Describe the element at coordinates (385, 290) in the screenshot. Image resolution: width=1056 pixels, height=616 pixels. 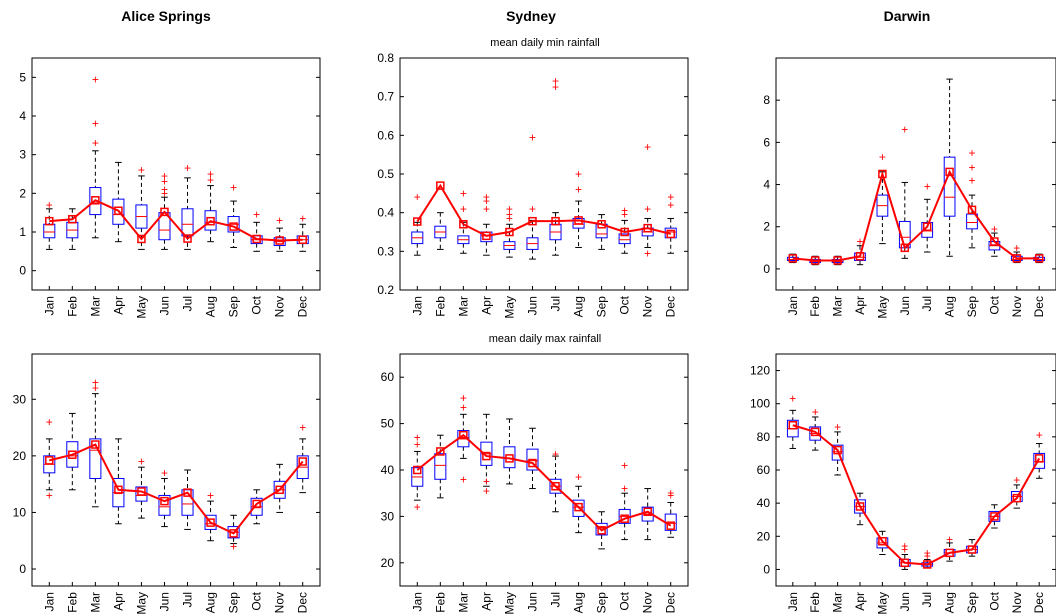
I see `y-tick-label: 0.2` at that location.